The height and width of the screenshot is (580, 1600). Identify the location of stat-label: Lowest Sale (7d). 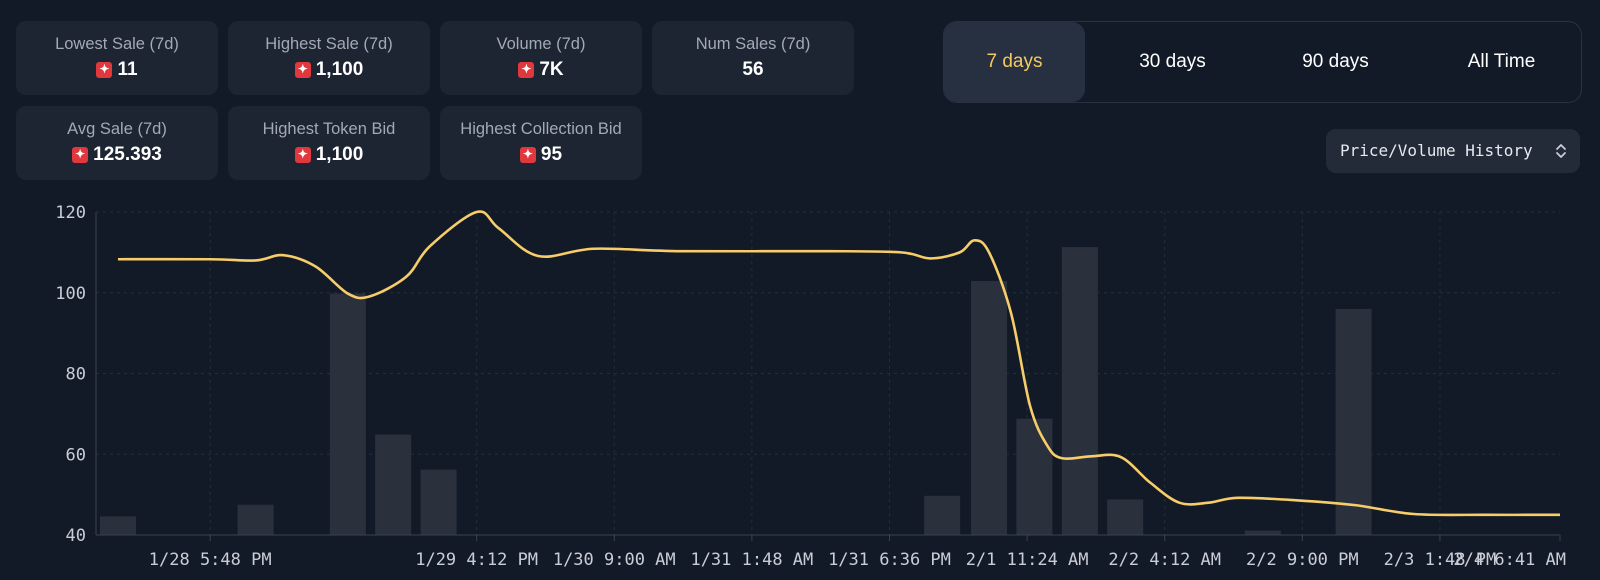
(117, 44).